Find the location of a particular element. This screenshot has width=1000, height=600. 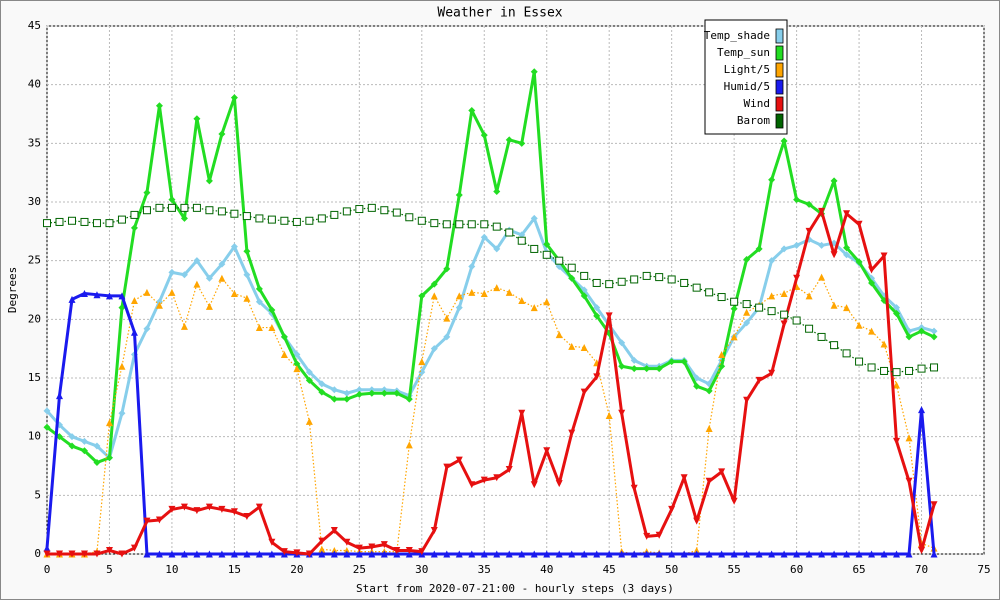

chart-title: Weather in Essex is located at coordinates (499, 13).